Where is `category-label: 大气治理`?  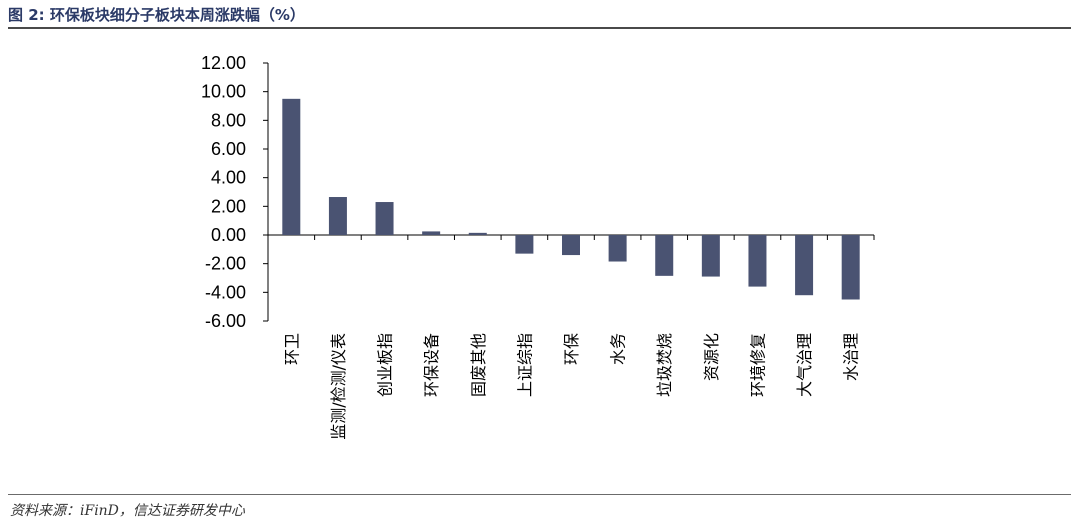
category-label: 大气治理 is located at coordinates (804, 365).